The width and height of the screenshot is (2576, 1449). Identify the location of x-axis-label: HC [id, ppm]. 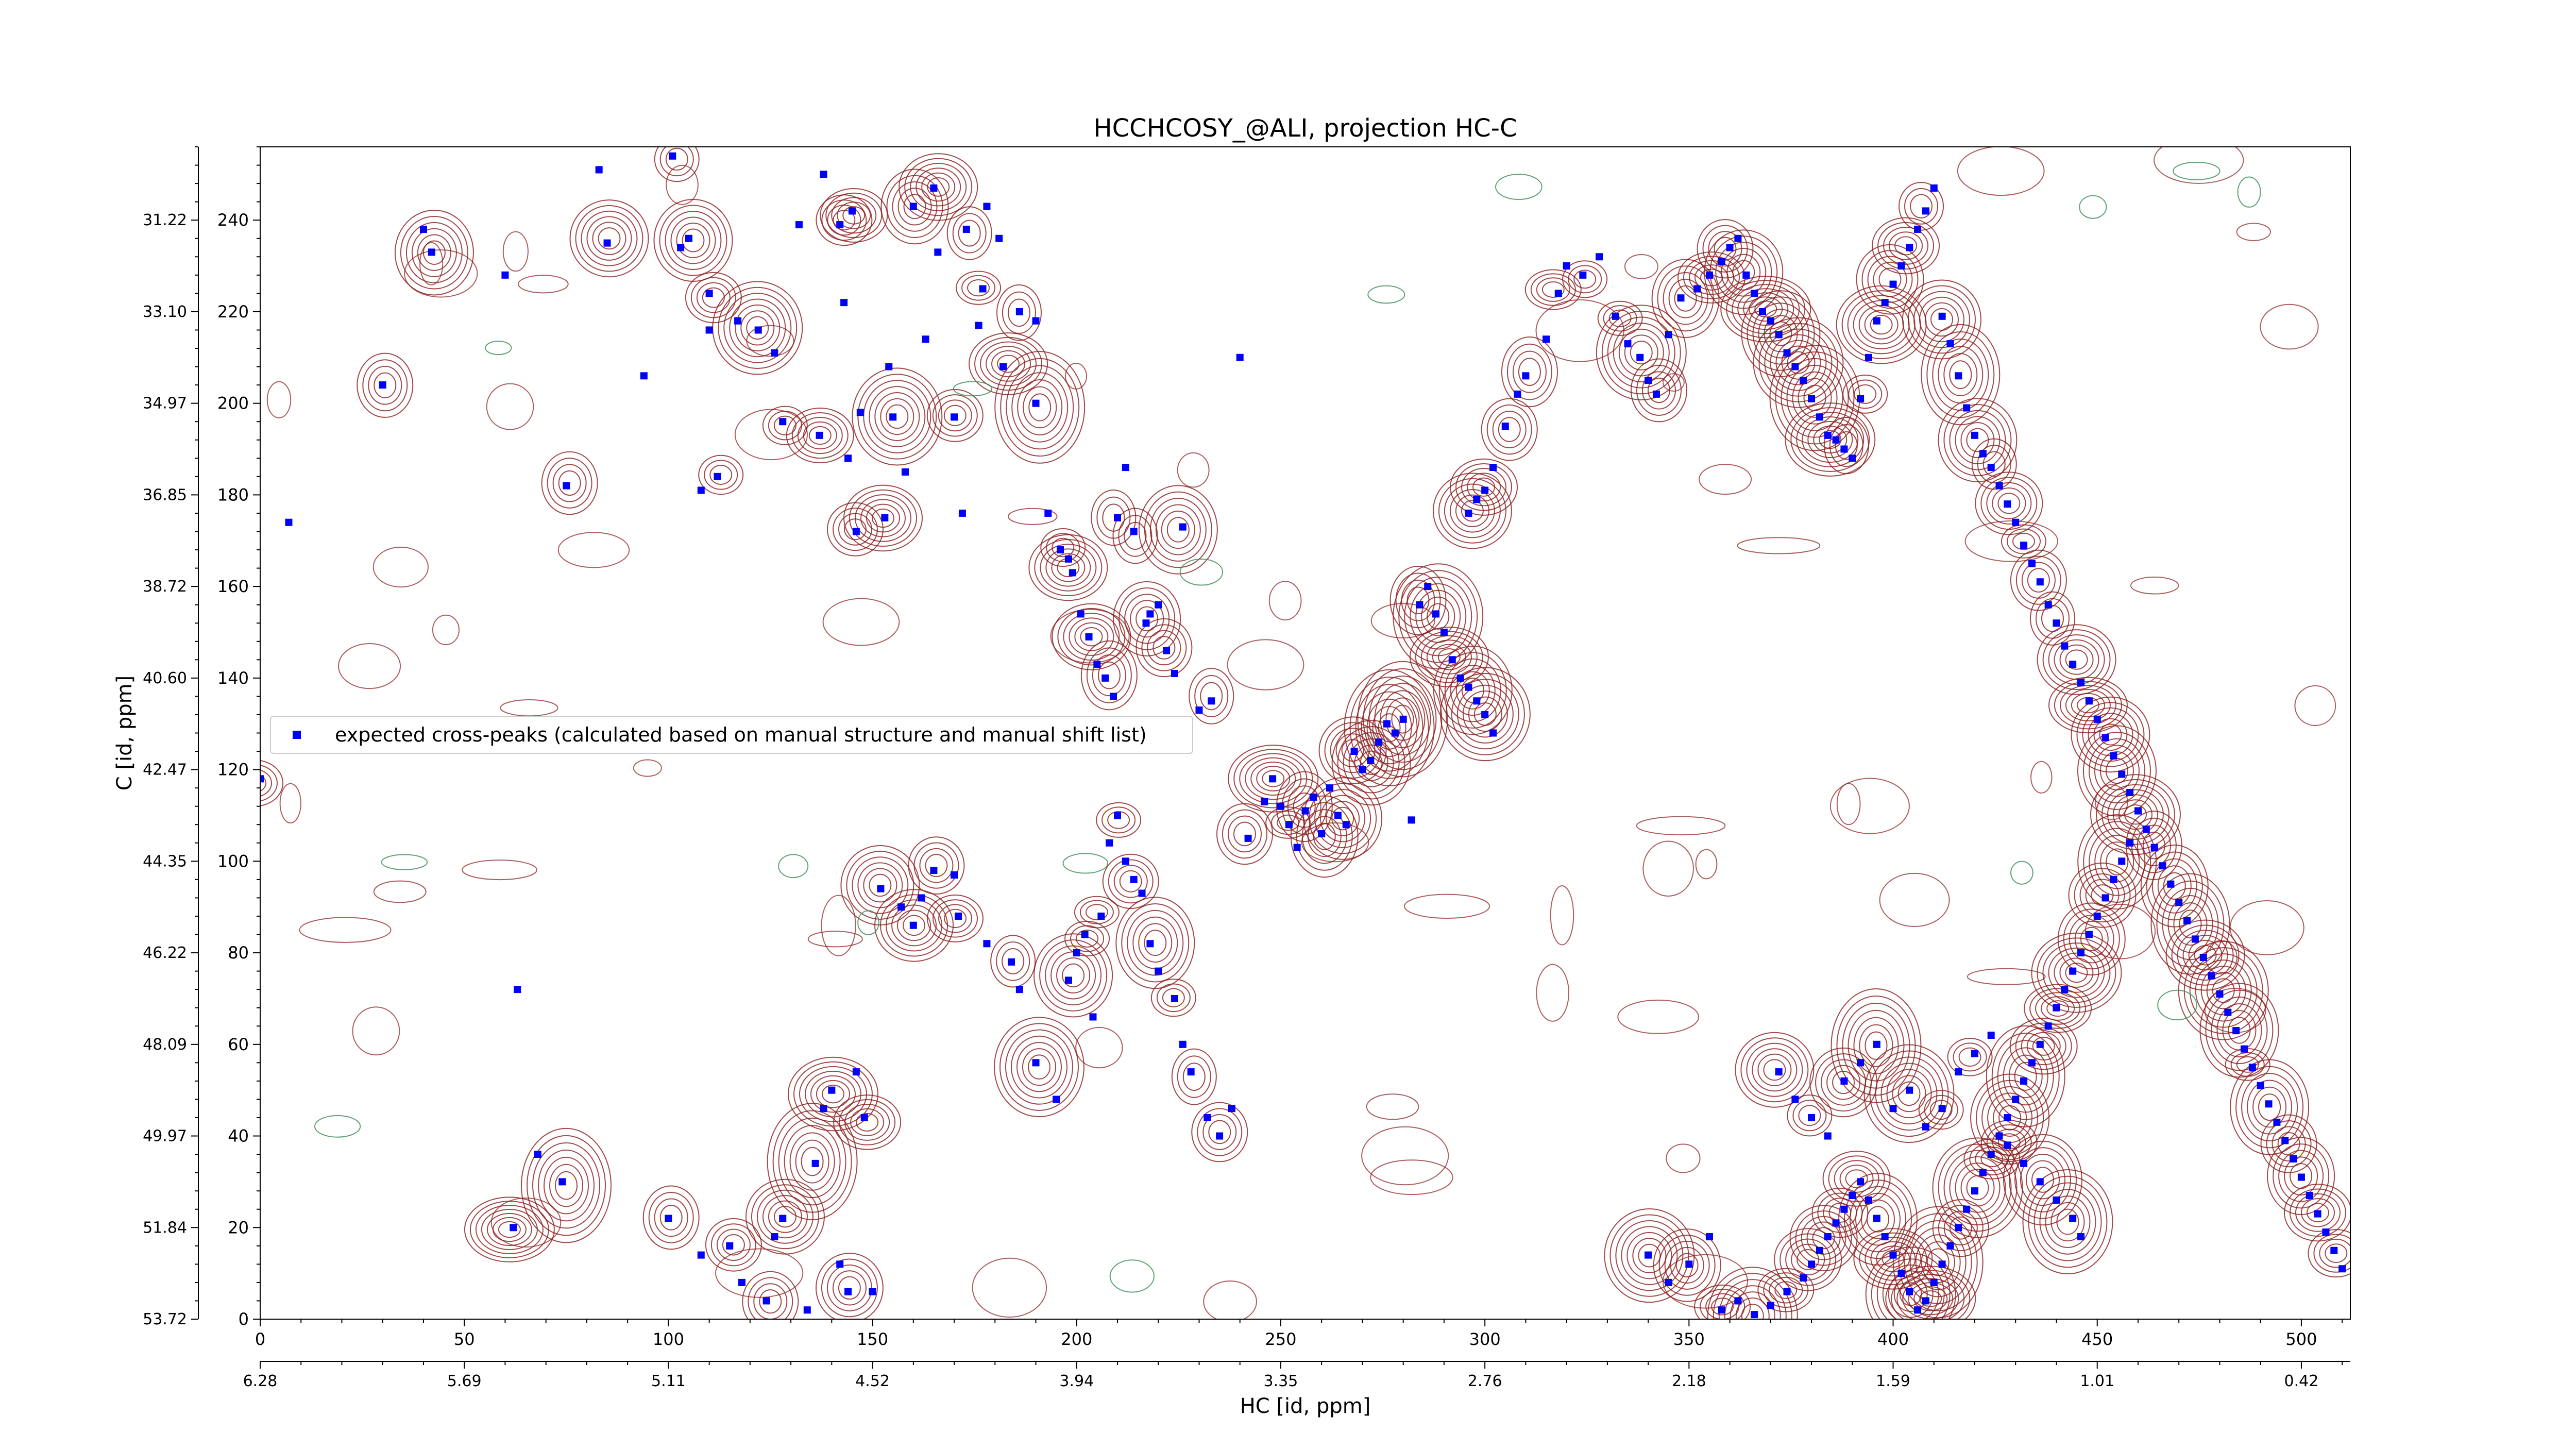
(1305, 1406).